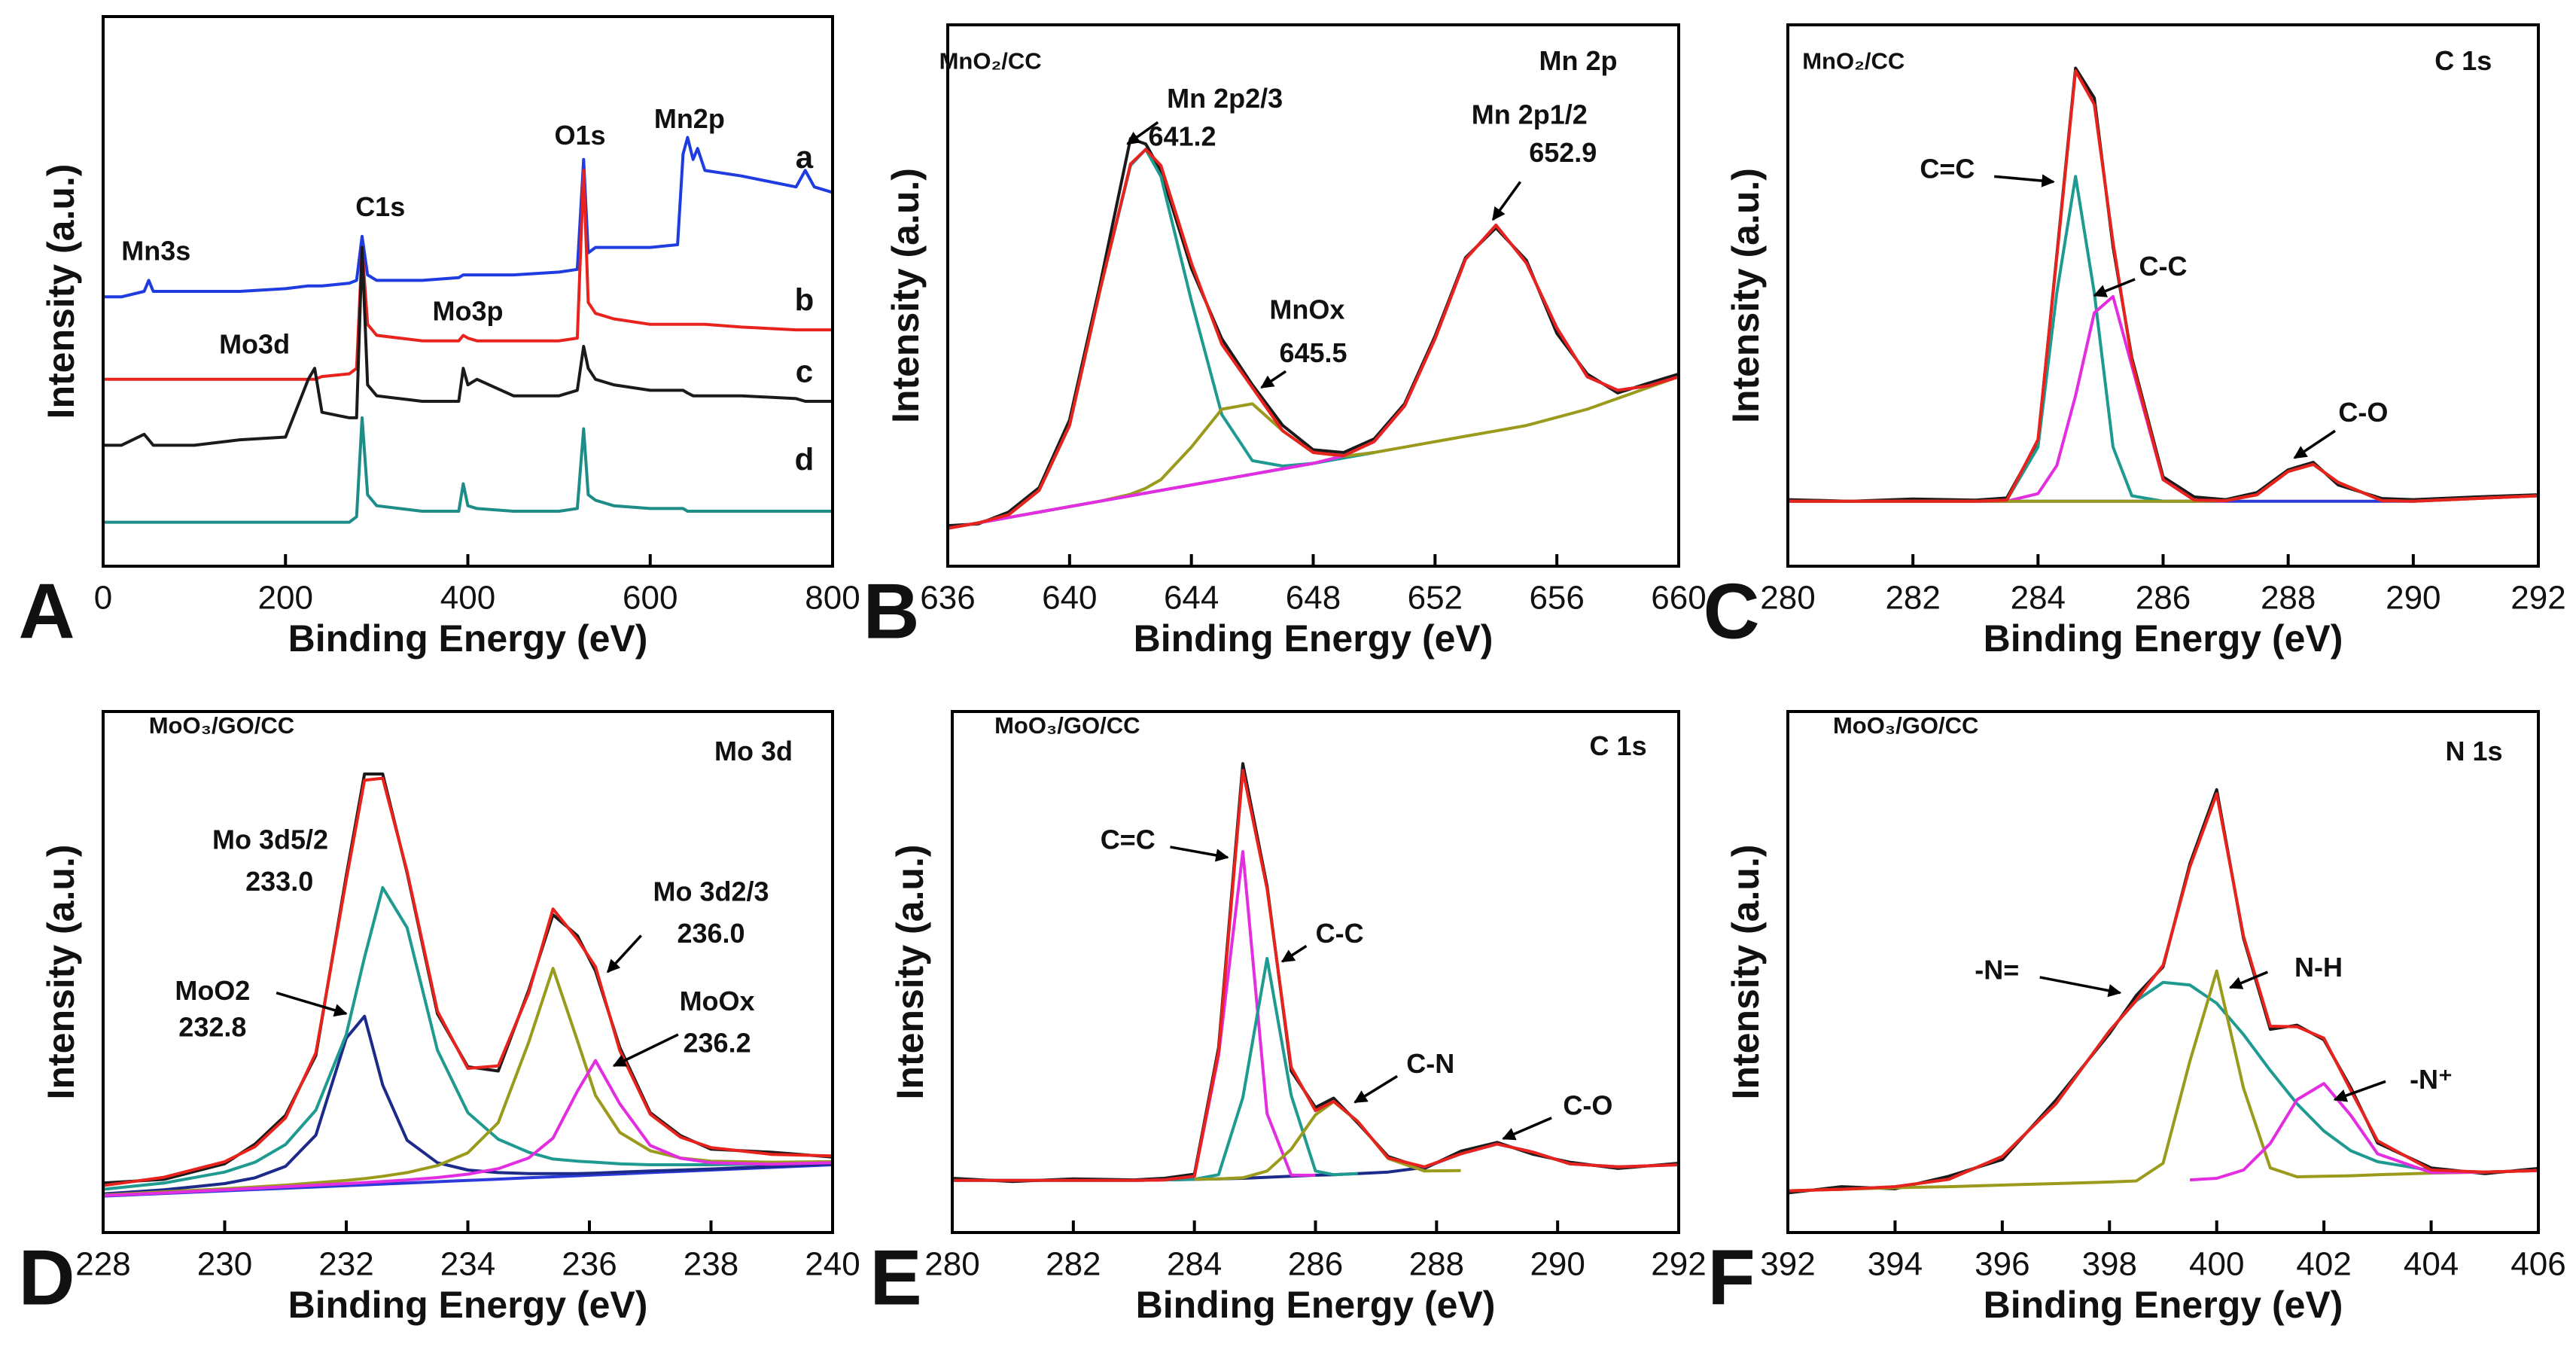 The height and width of the screenshot is (1356, 2576). I want to click on annotation: Mo 3d, so click(754, 751).